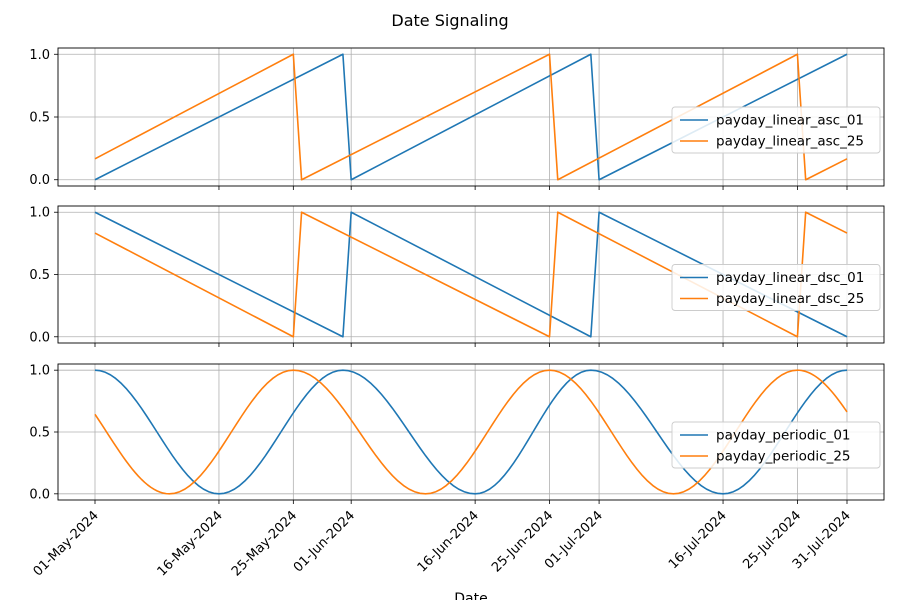  I want to click on x-tick-label: 16-Jun-2024, so click(448, 541).